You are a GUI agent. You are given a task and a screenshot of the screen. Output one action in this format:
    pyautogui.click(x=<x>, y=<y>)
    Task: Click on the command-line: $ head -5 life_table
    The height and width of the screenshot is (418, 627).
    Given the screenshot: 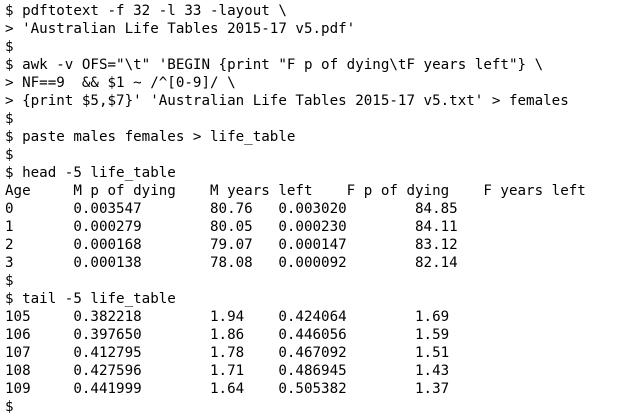 What is the action you would take?
    pyautogui.click(x=90, y=173)
    